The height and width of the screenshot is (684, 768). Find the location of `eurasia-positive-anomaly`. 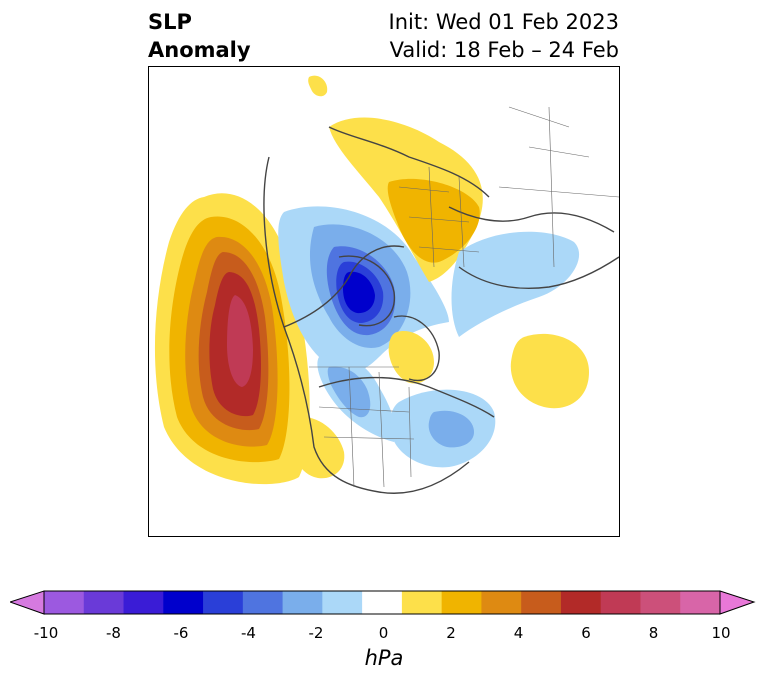

eurasia-positive-anomaly is located at coordinates (395, 178).